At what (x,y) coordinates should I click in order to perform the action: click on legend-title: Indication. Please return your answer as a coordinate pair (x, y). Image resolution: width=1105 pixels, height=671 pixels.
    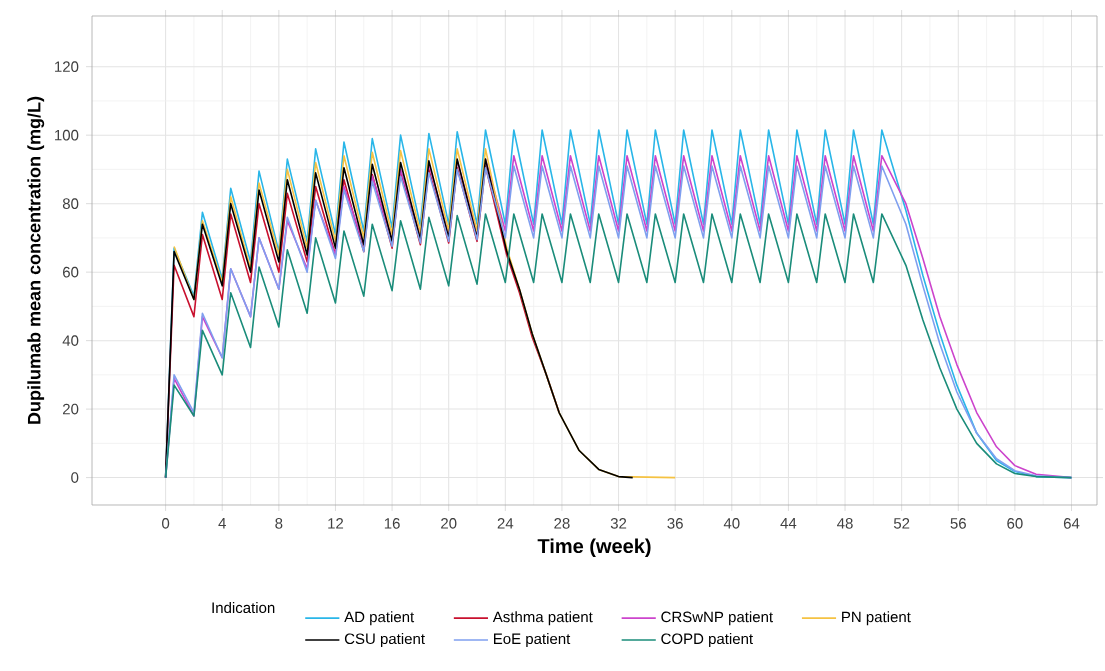
    Looking at the image, I should click on (243, 608).